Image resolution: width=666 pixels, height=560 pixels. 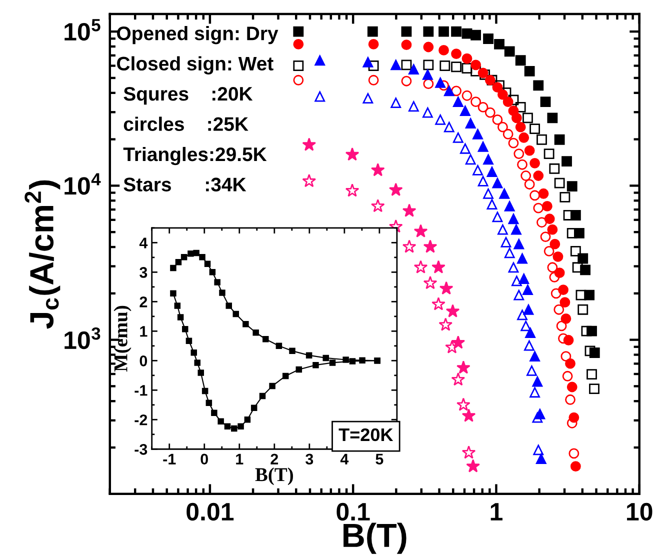 What do you see at coordinates (185, 185) in the screenshot?
I see `annotation: Stars :34K` at bounding box center [185, 185].